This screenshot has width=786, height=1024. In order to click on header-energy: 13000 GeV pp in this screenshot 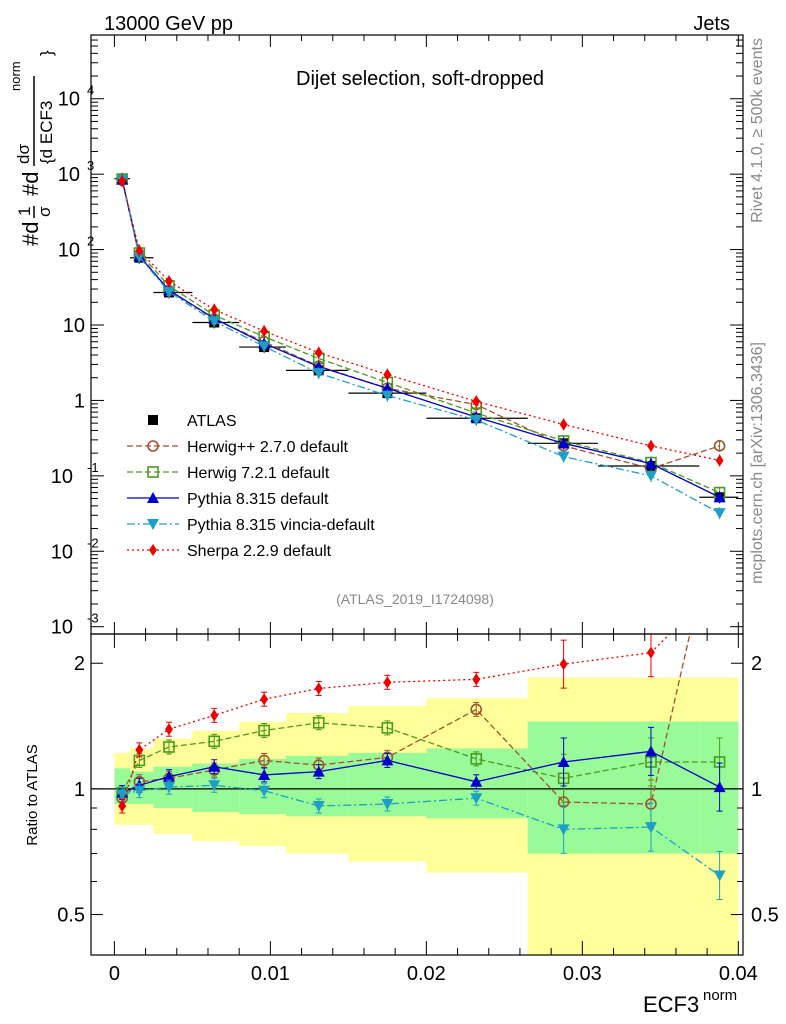, I will do `click(168, 24)`.